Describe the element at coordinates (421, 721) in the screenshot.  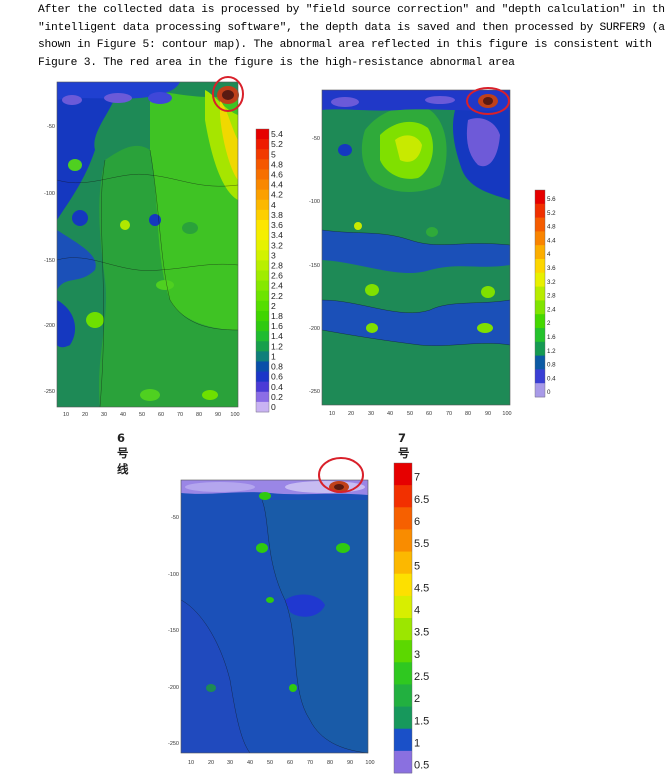
I see `colorbar-label: 1.5` at that location.